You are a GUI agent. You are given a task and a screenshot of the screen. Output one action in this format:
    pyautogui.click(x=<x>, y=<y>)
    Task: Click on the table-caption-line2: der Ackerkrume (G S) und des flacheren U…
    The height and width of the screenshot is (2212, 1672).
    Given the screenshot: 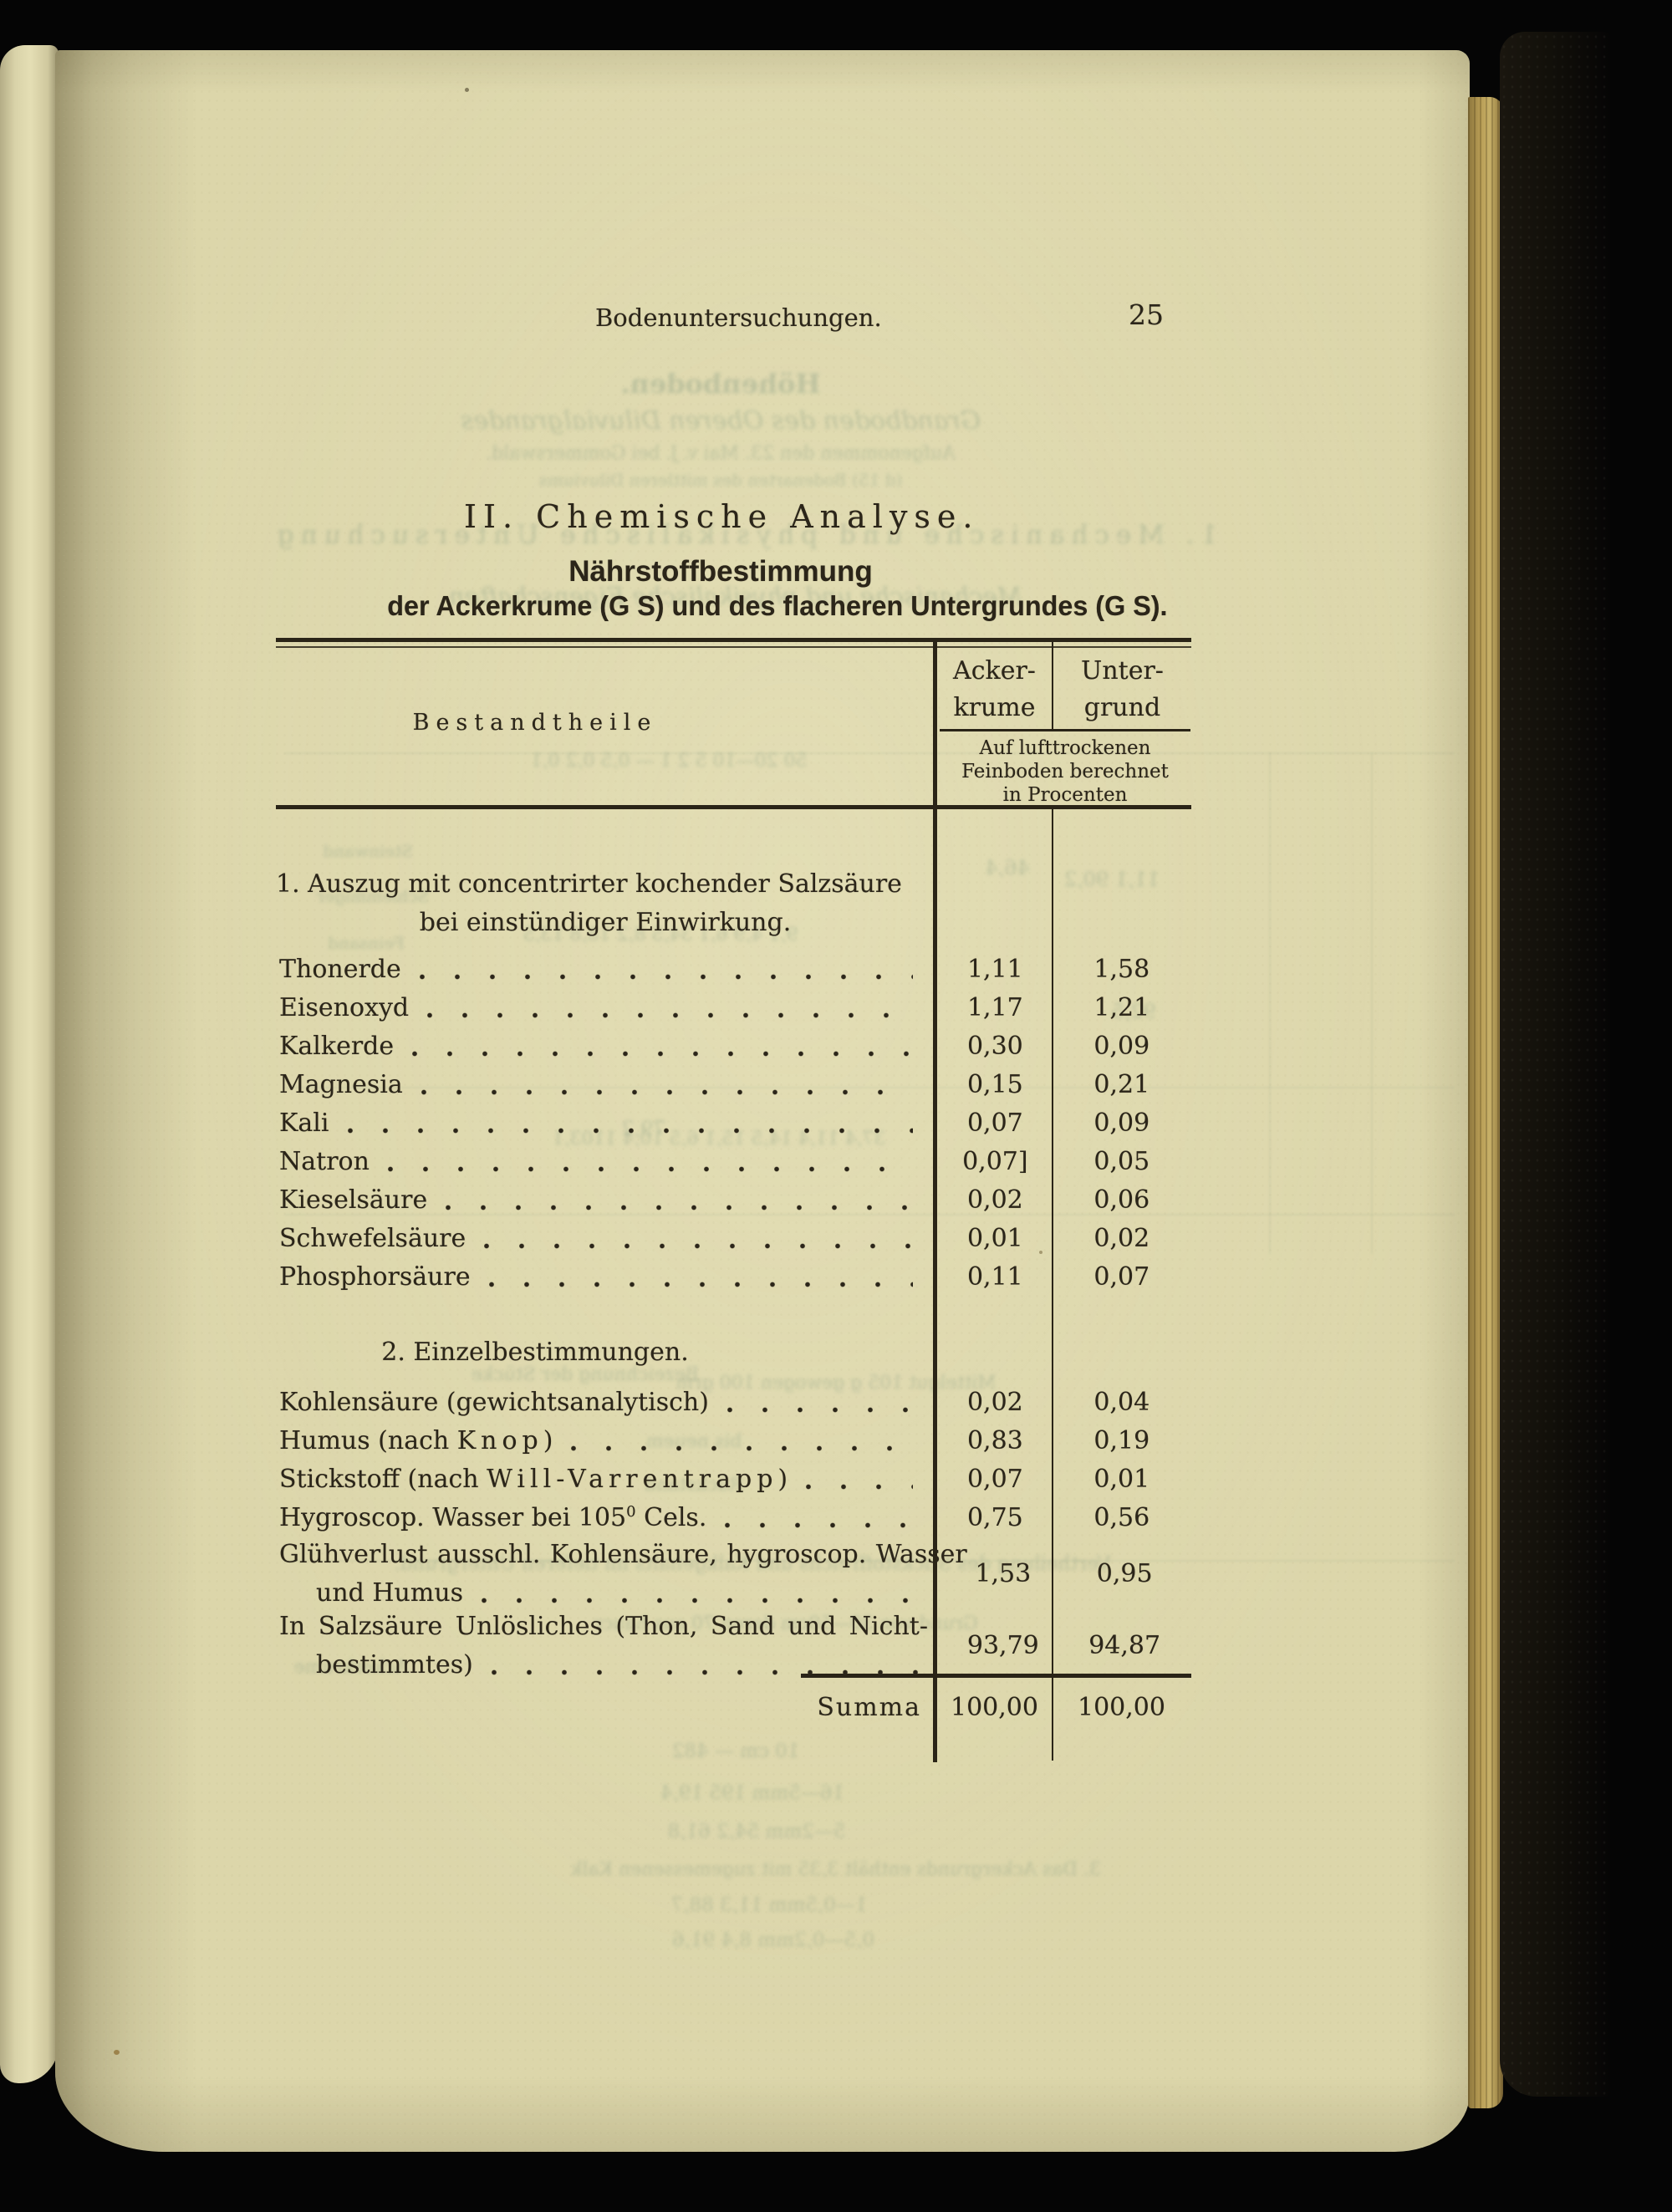 What is the action you would take?
    pyautogui.click(x=777, y=605)
    